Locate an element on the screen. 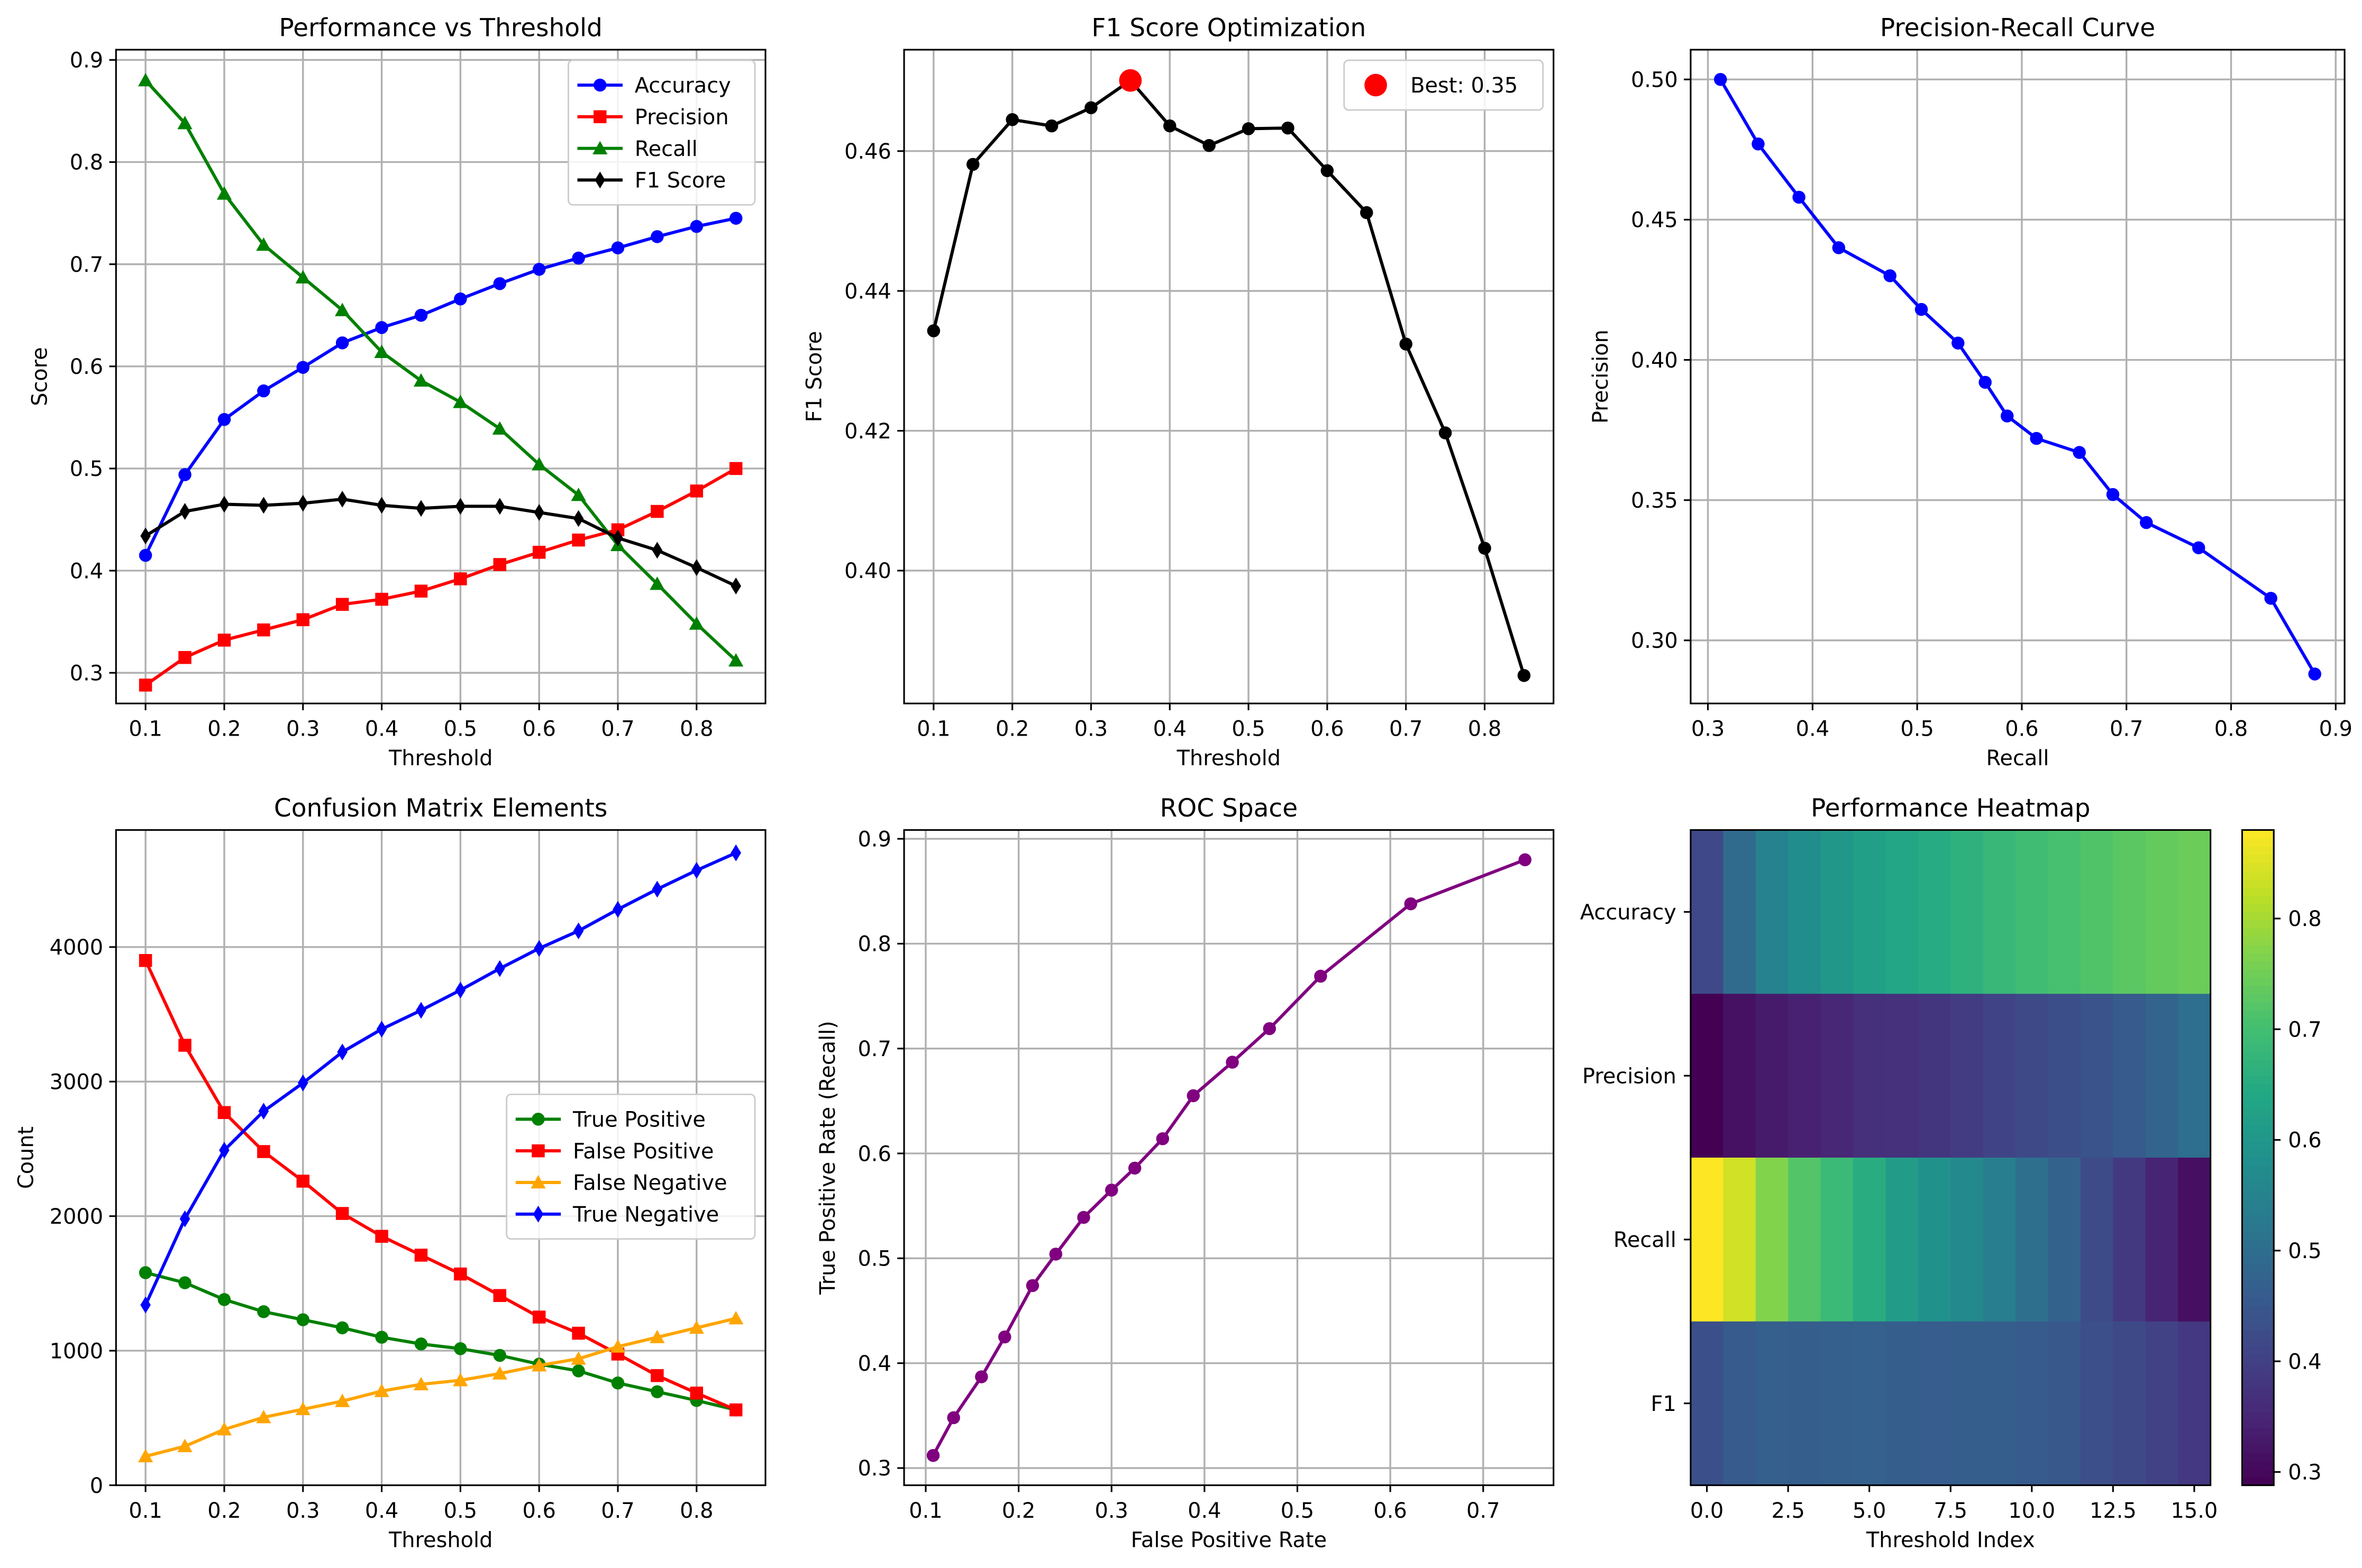  legend-label-precision: Precision is located at coordinates (682, 117).